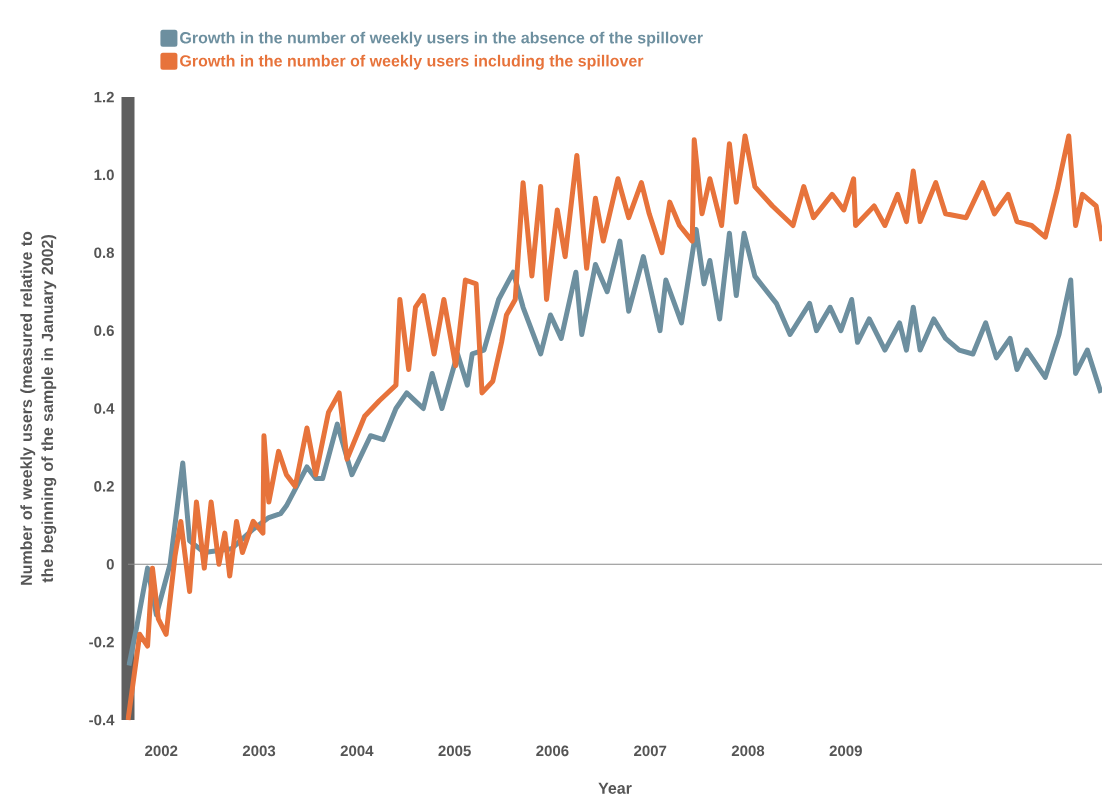 The height and width of the screenshot is (806, 1102). Describe the element at coordinates (104, 330) in the screenshot. I see `y-tick-label: 0.6` at that location.